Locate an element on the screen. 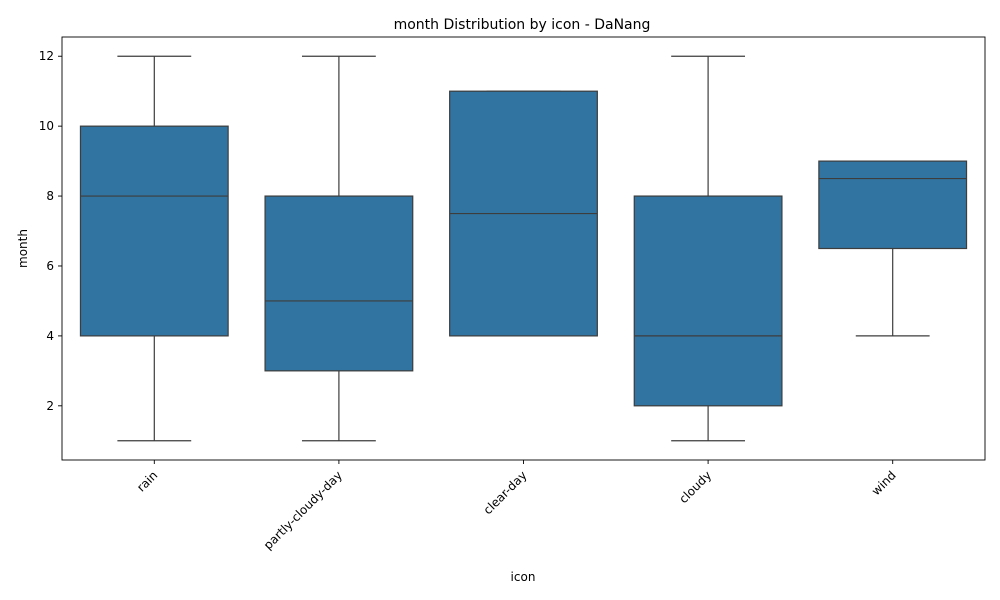 The image size is (1000, 600). y-tick-label: 2 is located at coordinates (50, 406).